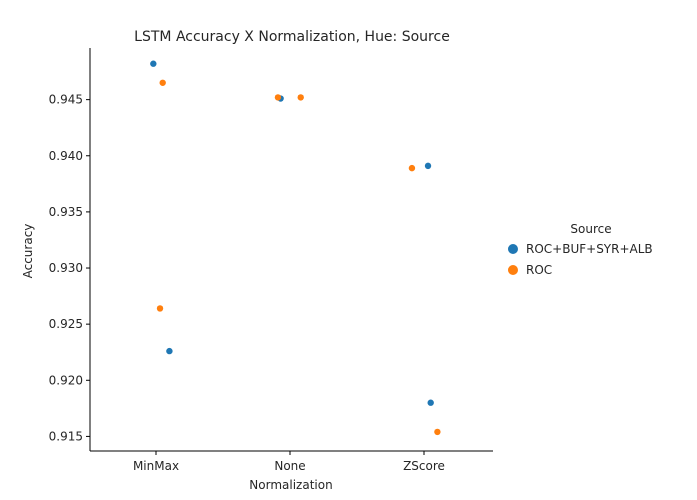 This screenshot has width=697, height=500. What do you see at coordinates (70, 249) in the screenshot?
I see `y-axis: 0.915 0.920 0.925 0.930 0.935 0.940 0.945` at bounding box center [70, 249].